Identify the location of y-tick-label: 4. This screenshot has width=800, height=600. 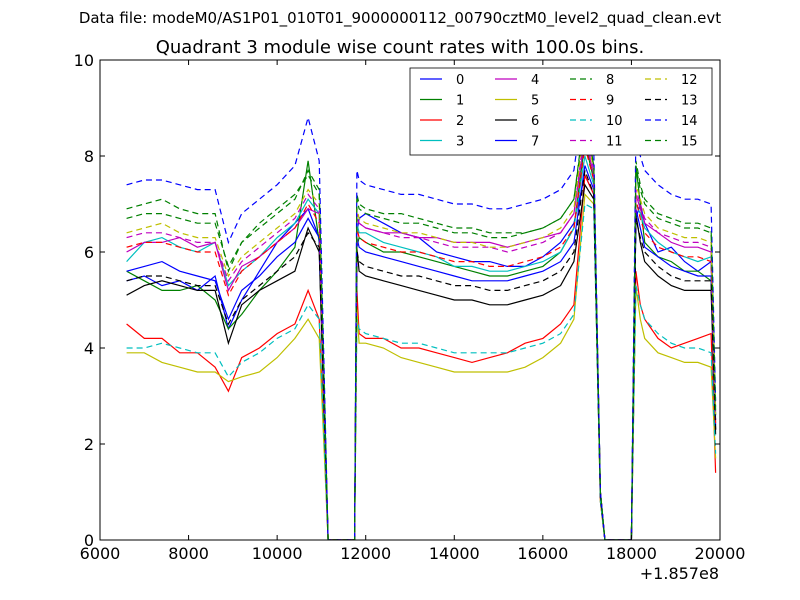
(89, 348).